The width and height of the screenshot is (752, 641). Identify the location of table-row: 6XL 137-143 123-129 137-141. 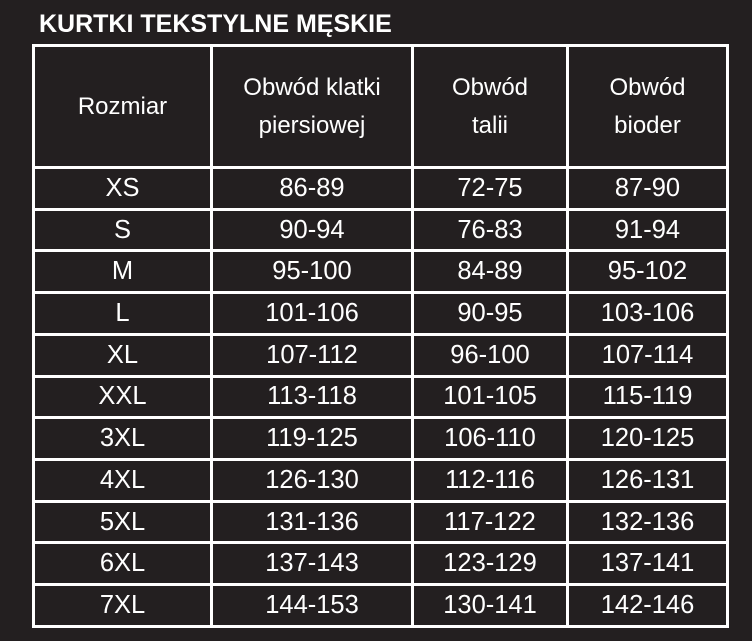
(380, 564).